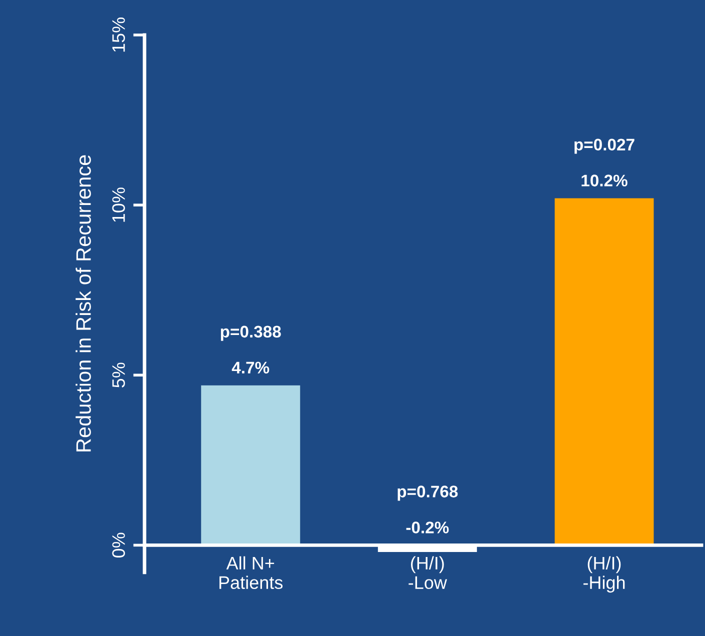 Image resolution: width=705 pixels, height=636 pixels. What do you see at coordinates (604, 574) in the screenshot?
I see `x-tick-label: (H/I) -High` at bounding box center [604, 574].